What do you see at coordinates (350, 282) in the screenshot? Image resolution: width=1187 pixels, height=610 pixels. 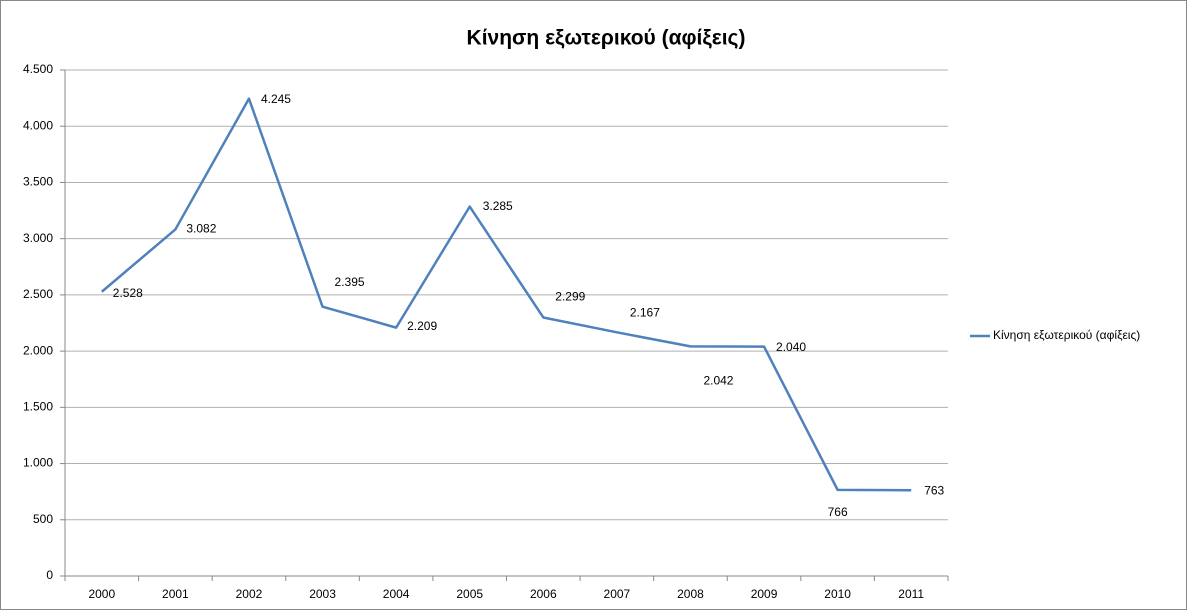 I see `data-label: 2.395` at bounding box center [350, 282].